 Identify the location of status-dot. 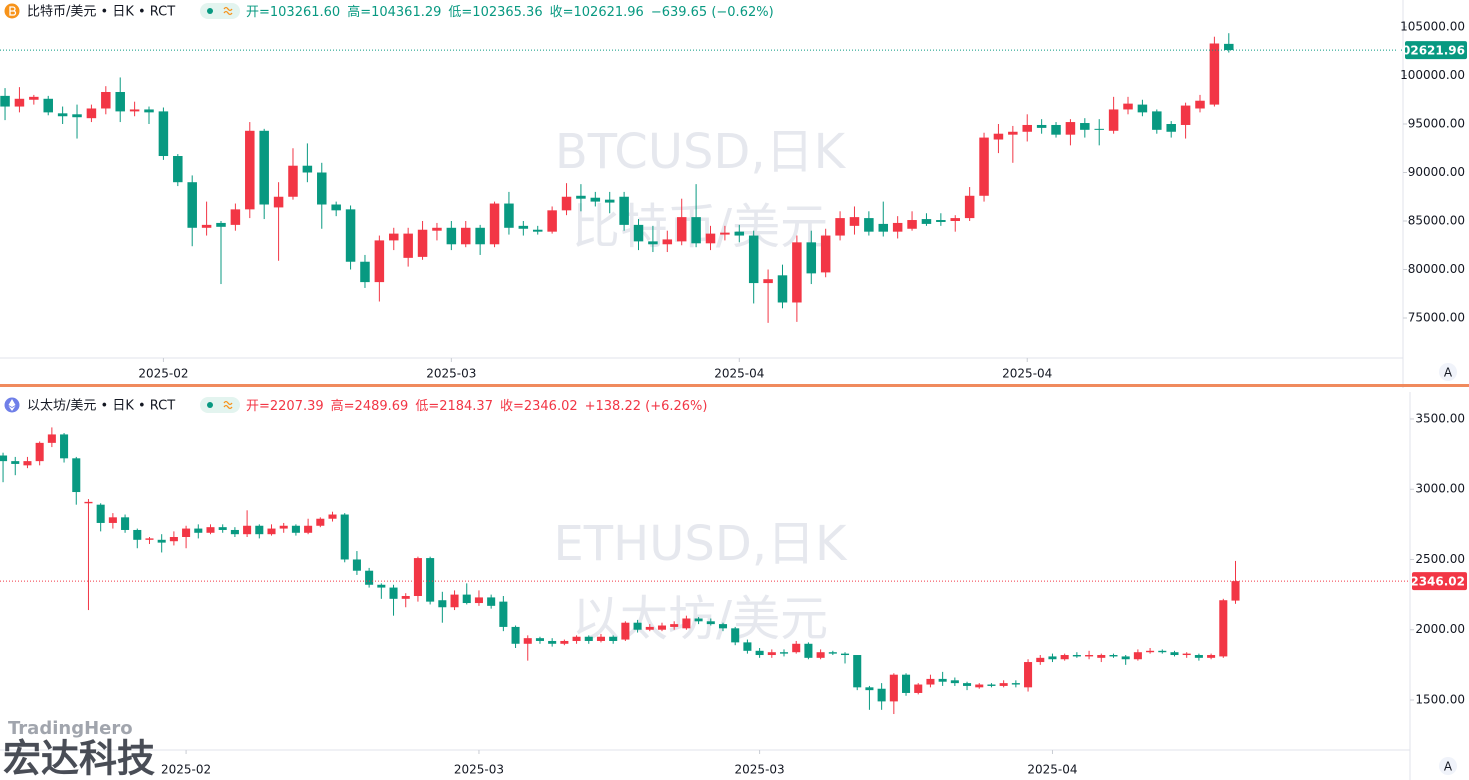
(210, 11).